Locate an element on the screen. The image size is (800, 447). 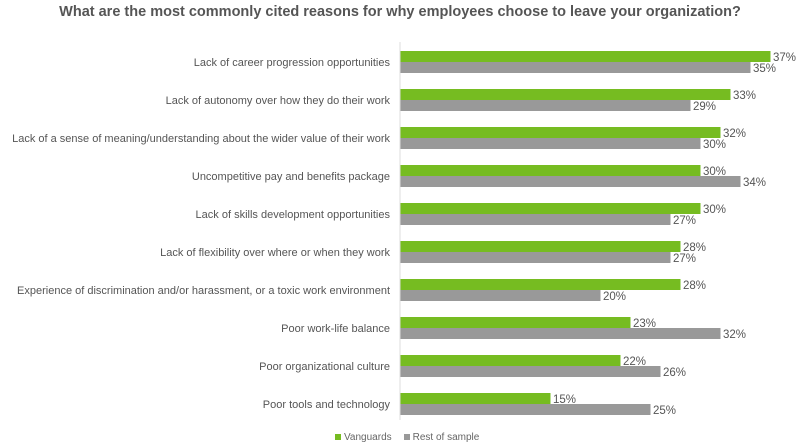
category-label: Poor work-life balance is located at coordinates (335, 329).